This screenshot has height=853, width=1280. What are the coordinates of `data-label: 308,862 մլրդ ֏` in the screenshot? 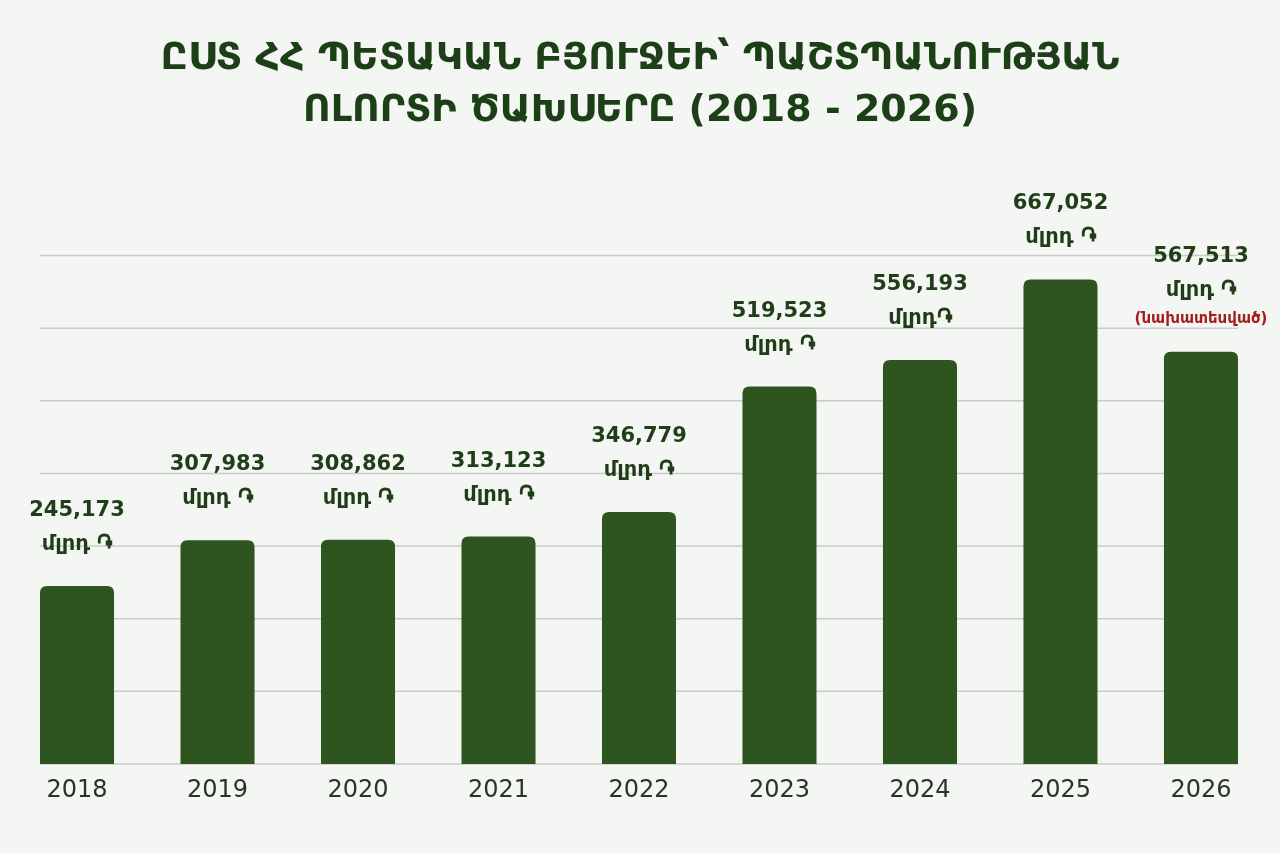 It's located at (358, 479).